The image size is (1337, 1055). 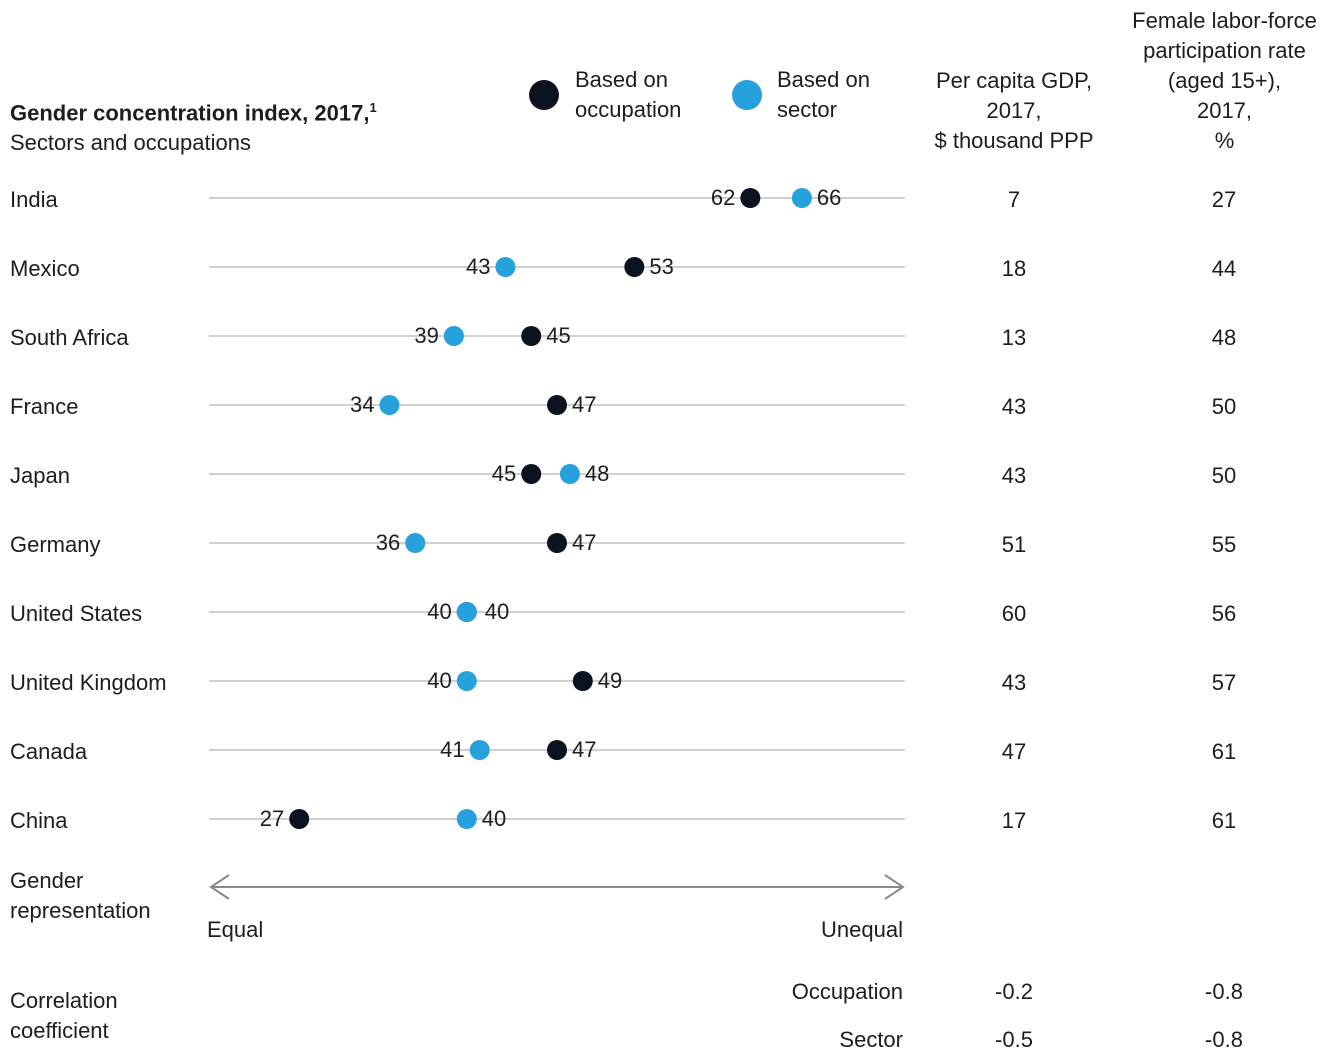 What do you see at coordinates (426, 335) in the screenshot?
I see `sector-value-label: 39` at bounding box center [426, 335].